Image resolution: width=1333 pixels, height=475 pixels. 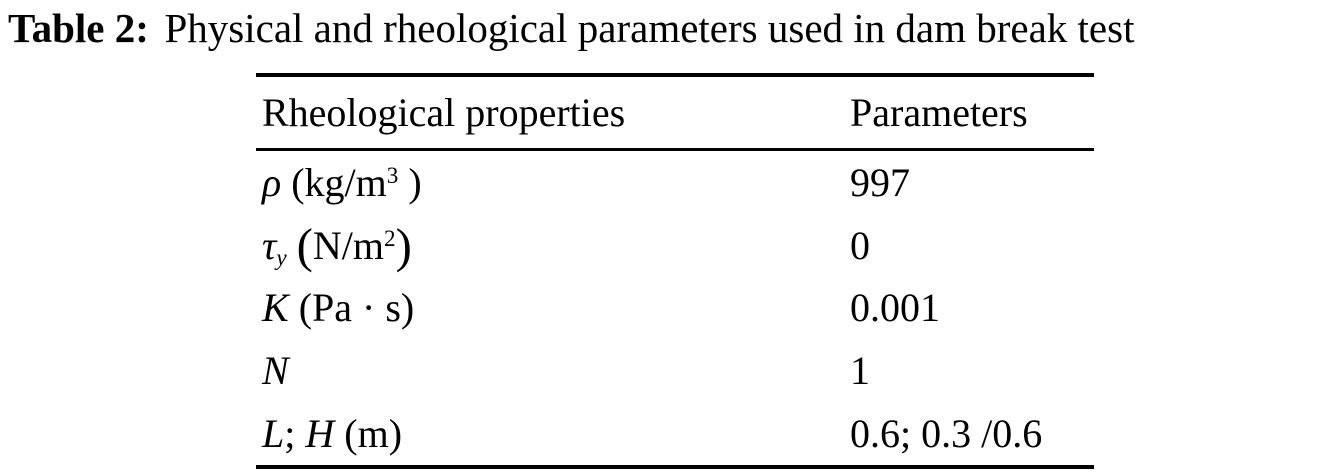 What do you see at coordinates (675, 182) in the screenshot?
I see `table-row-density: ρ (kg/m3 ) 997` at bounding box center [675, 182].